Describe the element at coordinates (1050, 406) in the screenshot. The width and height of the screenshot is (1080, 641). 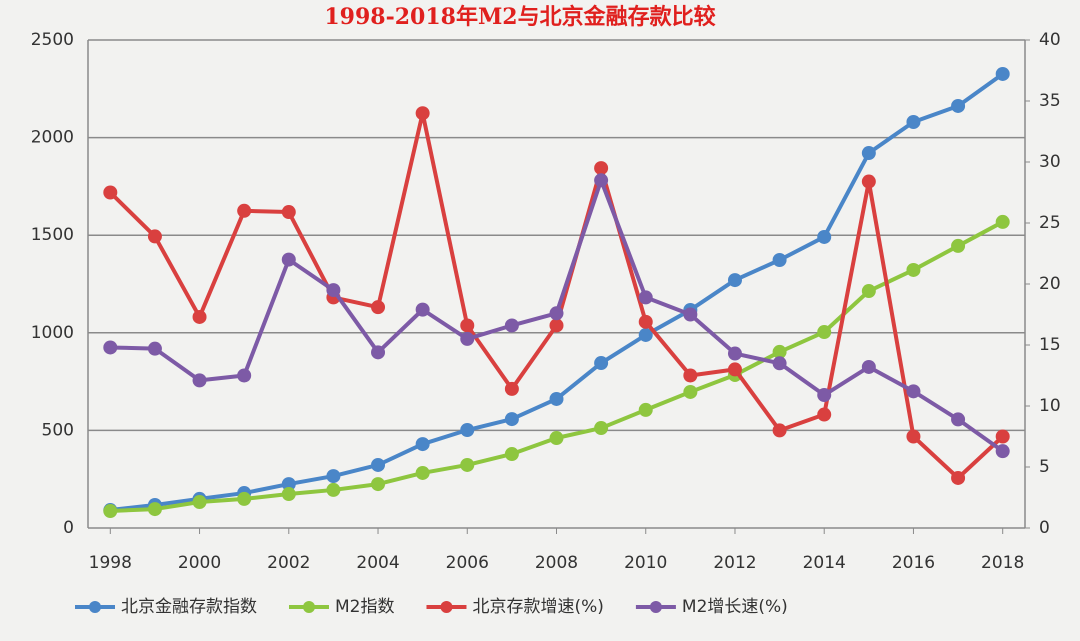
I see `y2-tick-label: 10` at that location.